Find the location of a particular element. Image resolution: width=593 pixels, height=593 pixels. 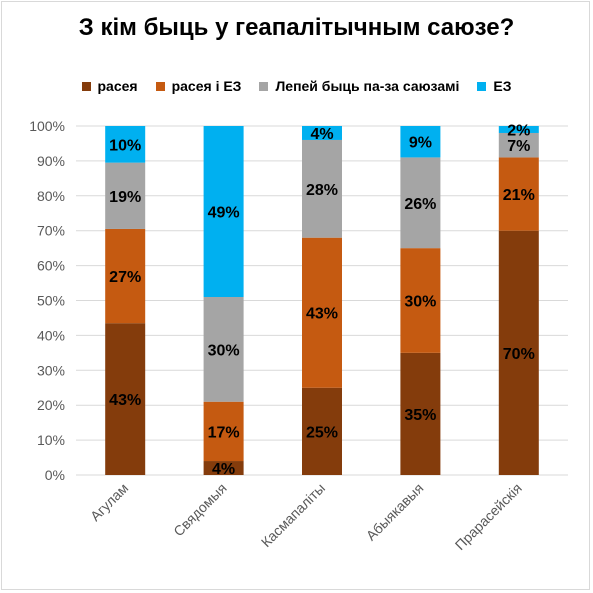

legend-item-ez: ЕЗ is located at coordinates (494, 86).